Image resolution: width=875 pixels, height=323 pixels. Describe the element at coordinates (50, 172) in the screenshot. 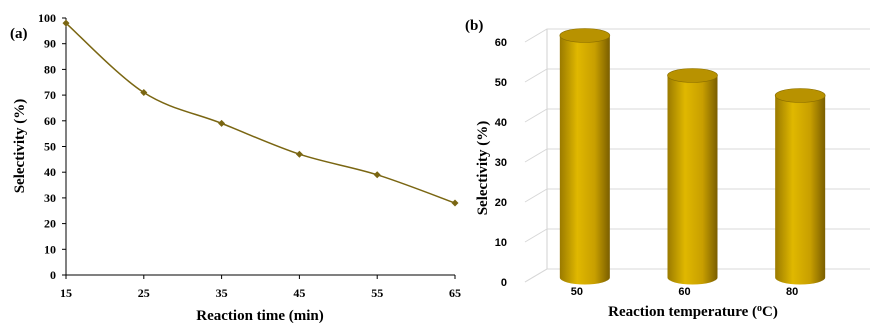

I see `panel-a-y-tick-label: 40` at that location.